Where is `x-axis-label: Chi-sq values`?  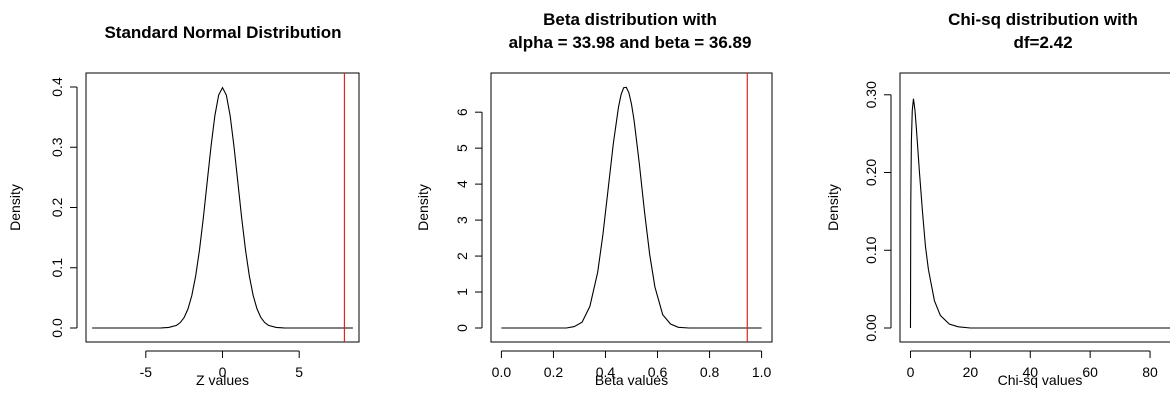 x-axis-label: Chi-sq values is located at coordinates (1040, 380).